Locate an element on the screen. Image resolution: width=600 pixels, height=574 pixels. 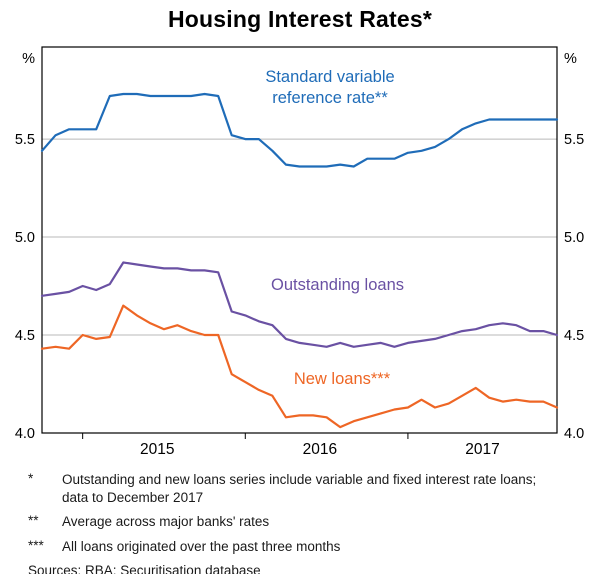
y-tick-left-5.0: 5.0 is located at coordinates (25, 238).